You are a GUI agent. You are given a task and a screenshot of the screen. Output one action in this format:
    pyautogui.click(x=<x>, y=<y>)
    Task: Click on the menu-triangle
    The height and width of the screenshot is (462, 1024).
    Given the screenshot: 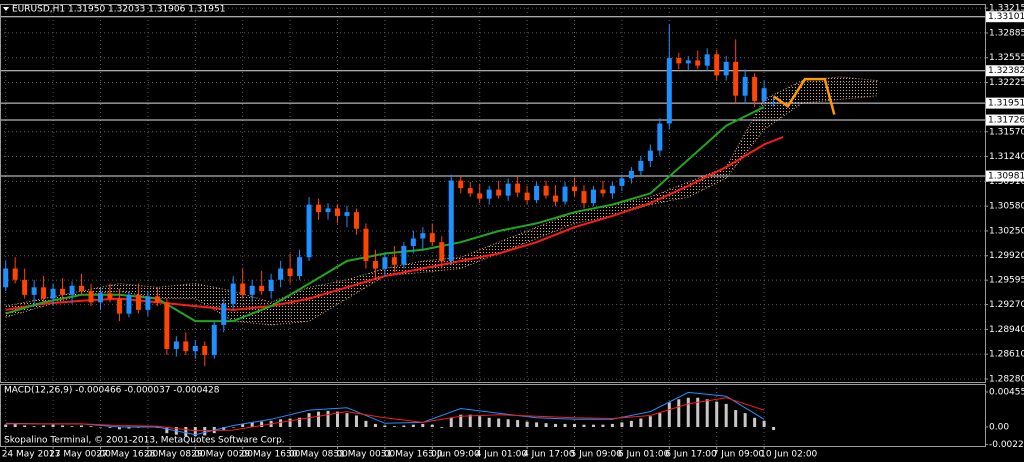 What is the action you would take?
    pyautogui.click(x=6, y=9)
    